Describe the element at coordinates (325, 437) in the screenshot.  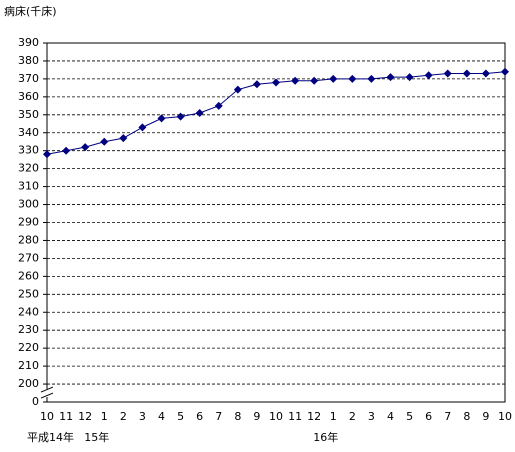
I see `x-year-label: 16年` at that location.